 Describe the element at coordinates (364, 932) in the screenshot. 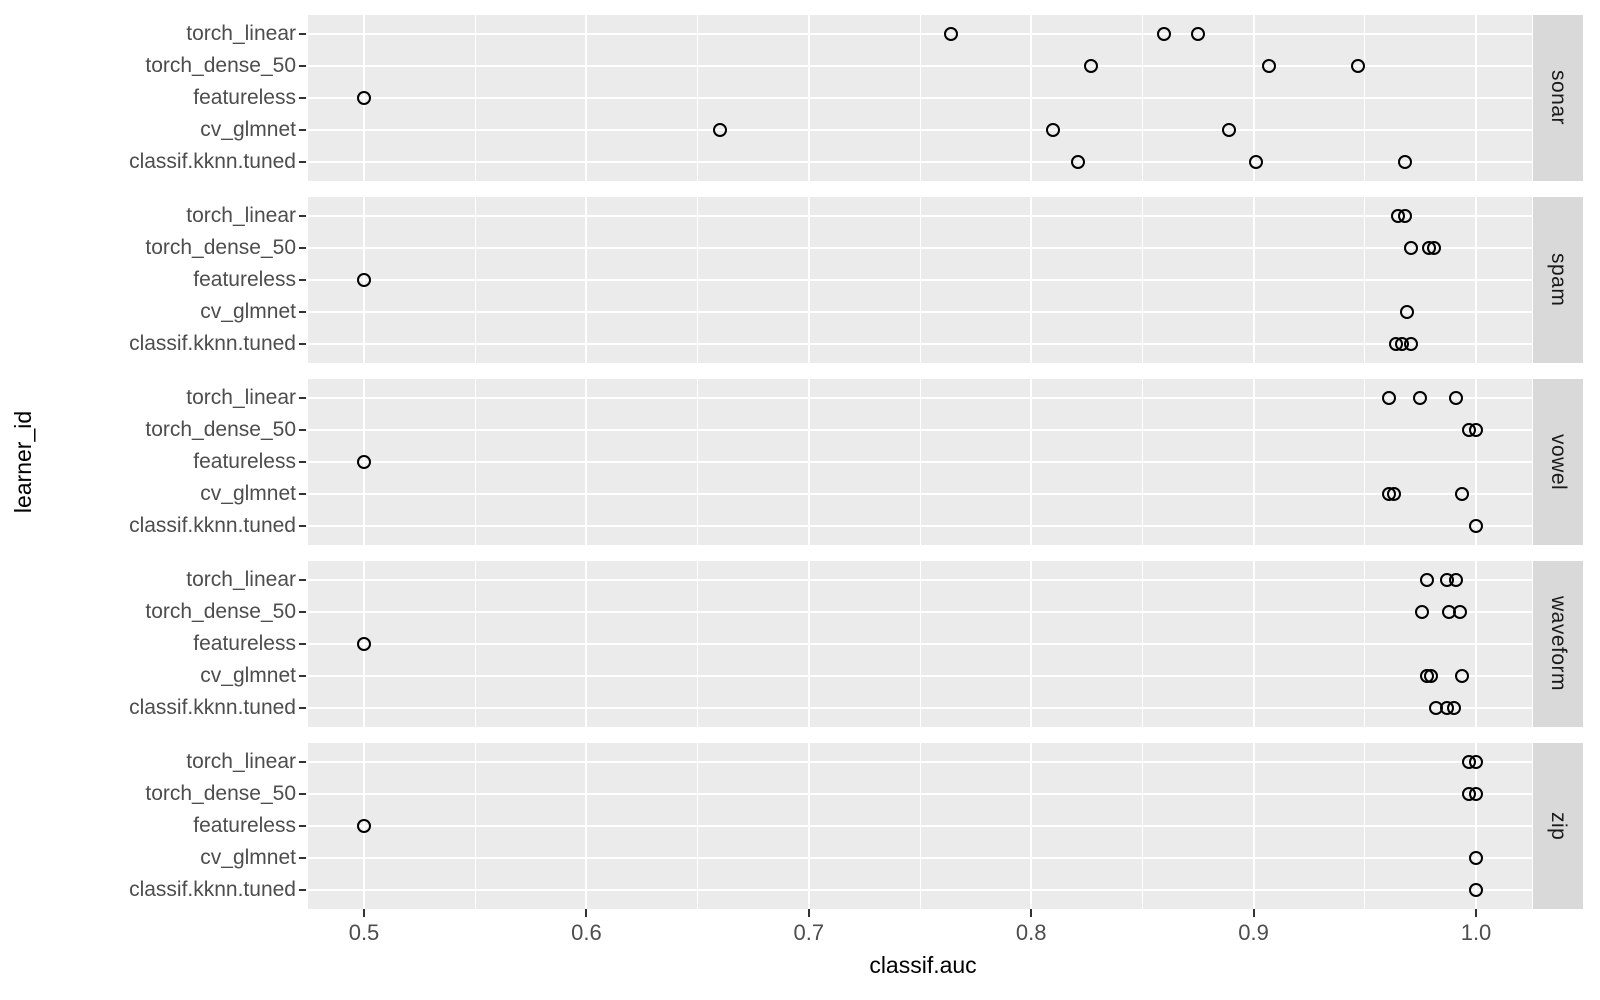

I see `x-tick-label: 0.5` at that location.